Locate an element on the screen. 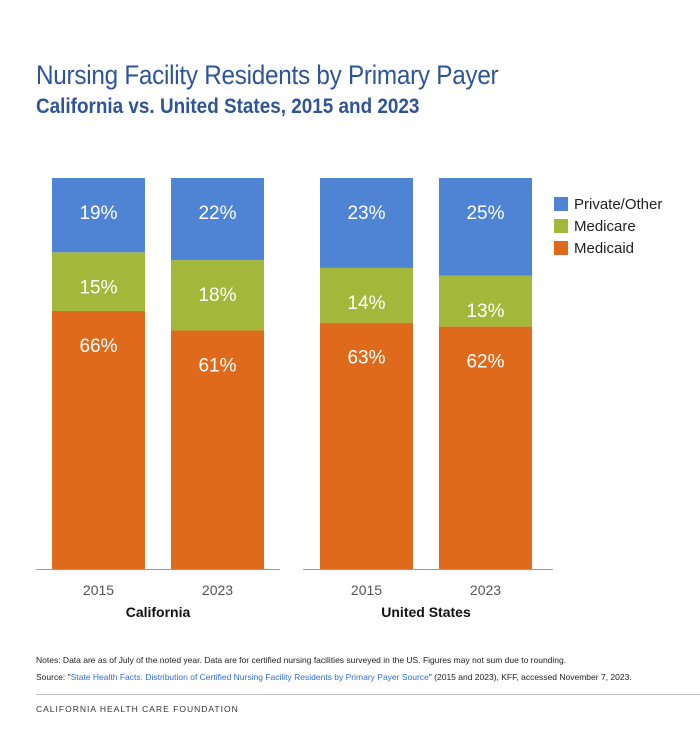  data-label-medicare-3: 13% is located at coordinates (485, 311).